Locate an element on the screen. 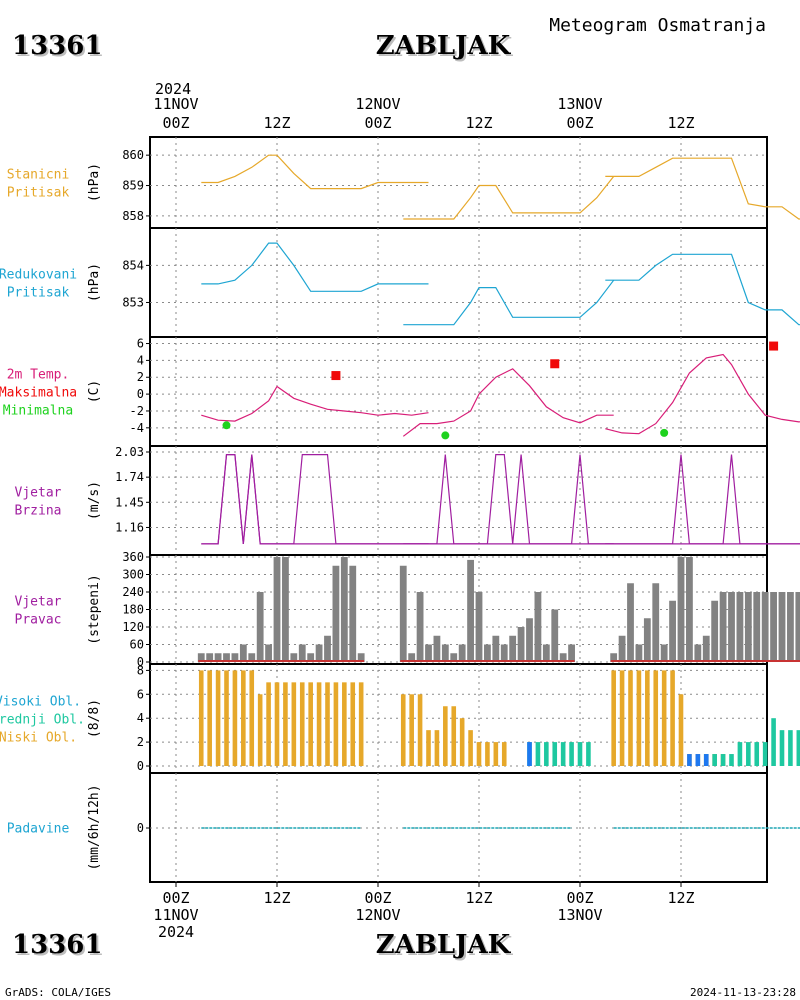 Image resolution: width=800 pixels, height=1000 pixels. y-axis-label: (C) is located at coordinates (94, 391).